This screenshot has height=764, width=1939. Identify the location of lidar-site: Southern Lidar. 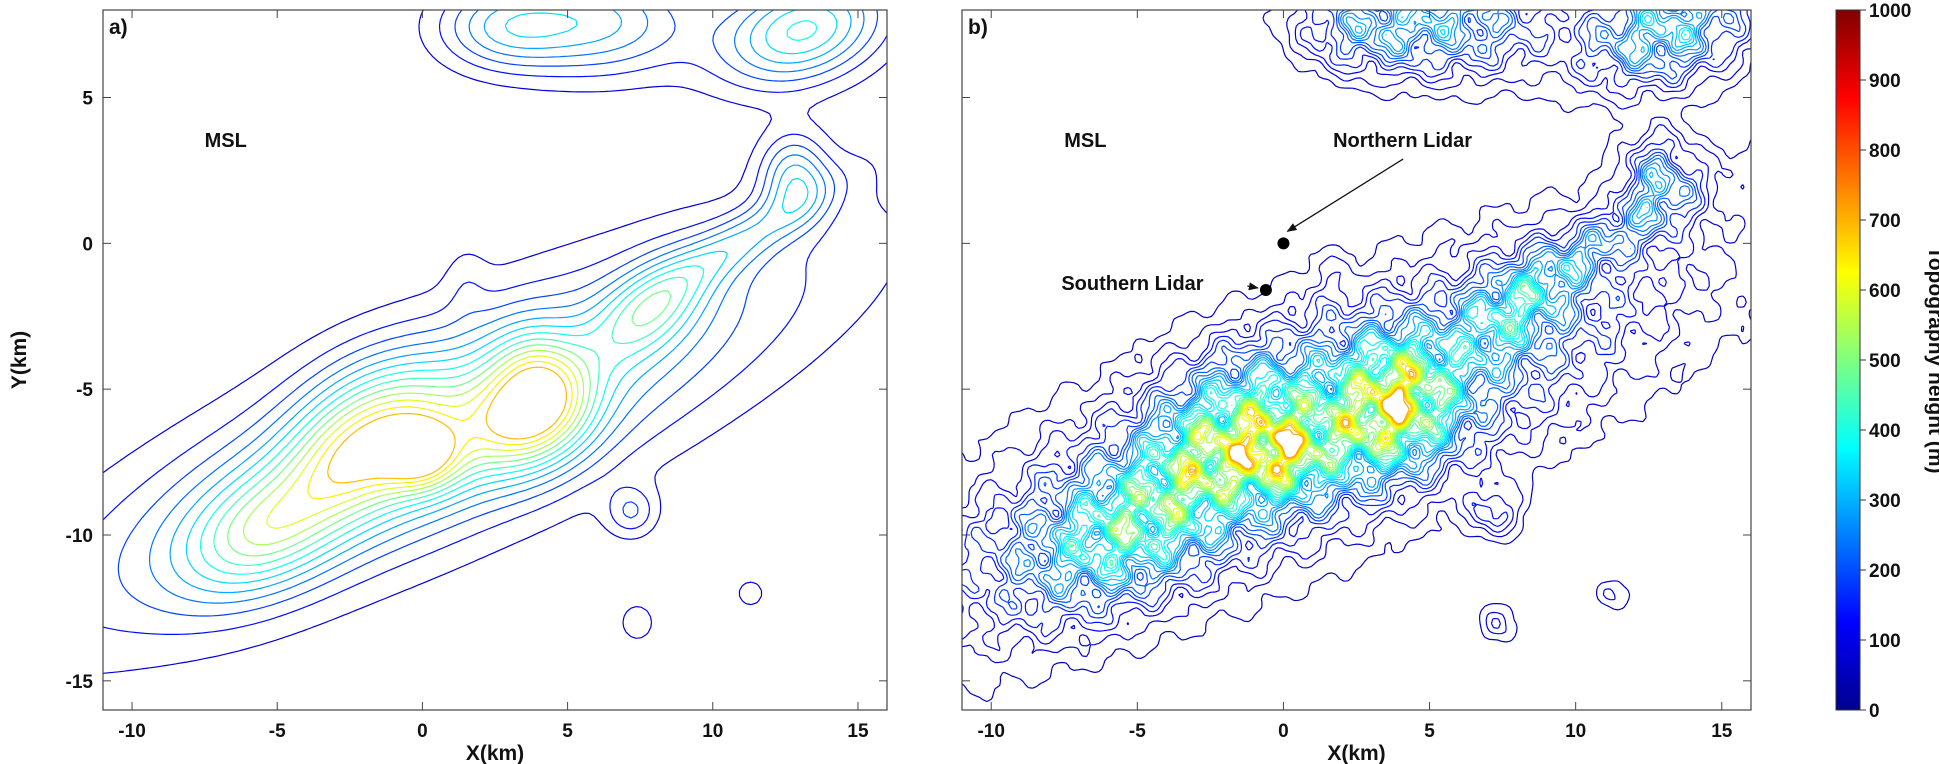
(1166, 284).